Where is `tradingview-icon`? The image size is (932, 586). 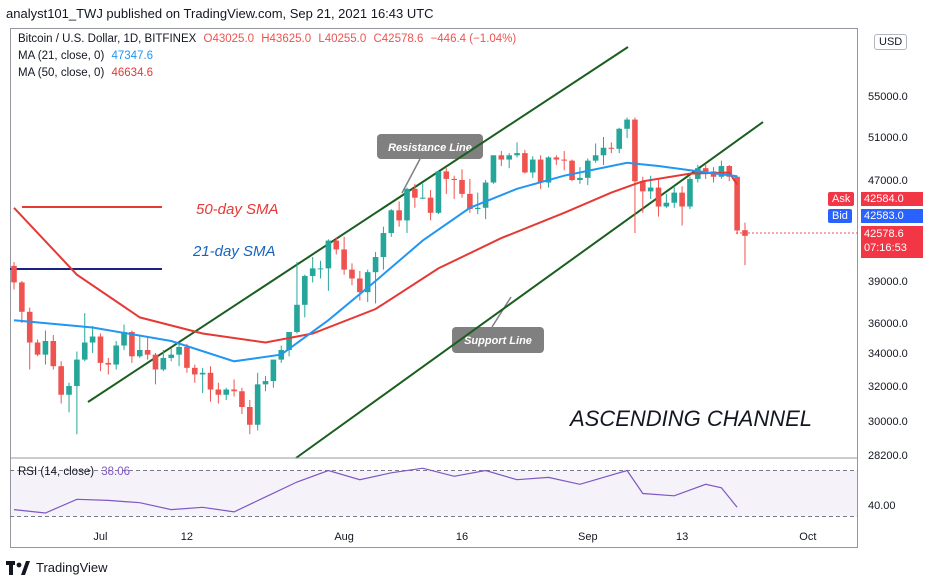
tradingview-icon is located at coordinates (18, 567).